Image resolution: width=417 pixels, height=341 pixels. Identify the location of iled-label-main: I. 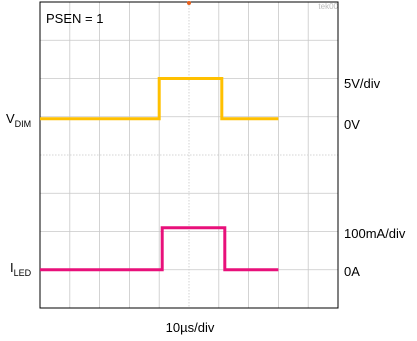
(12, 267).